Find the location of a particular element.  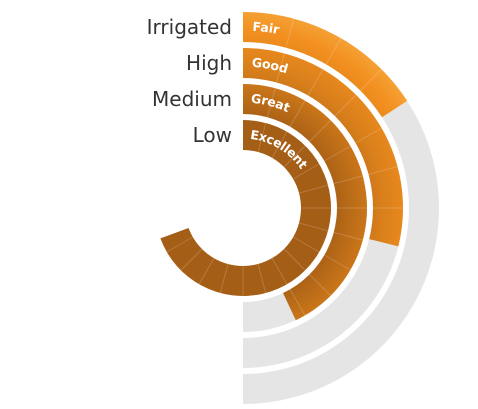

category-label-irrigated: Irrigated is located at coordinates (189, 27).